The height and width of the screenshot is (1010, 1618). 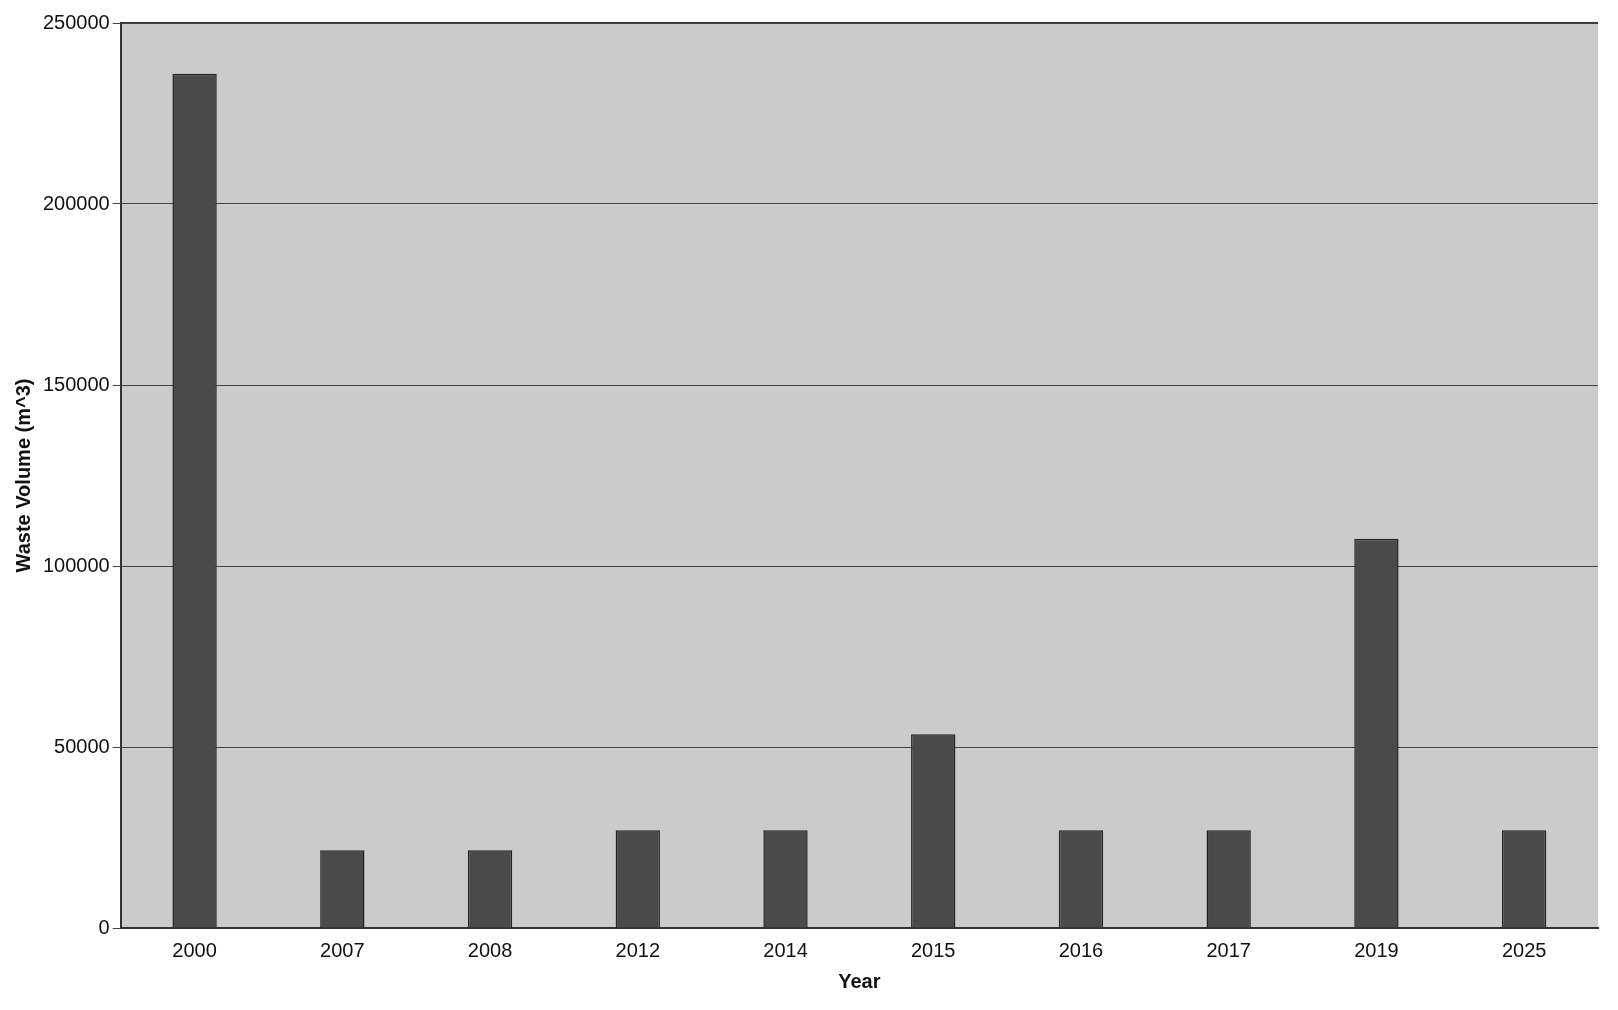 What do you see at coordinates (933, 949) in the screenshot?
I see `x-tick-label: 2015` at bounding box center [933, 949].